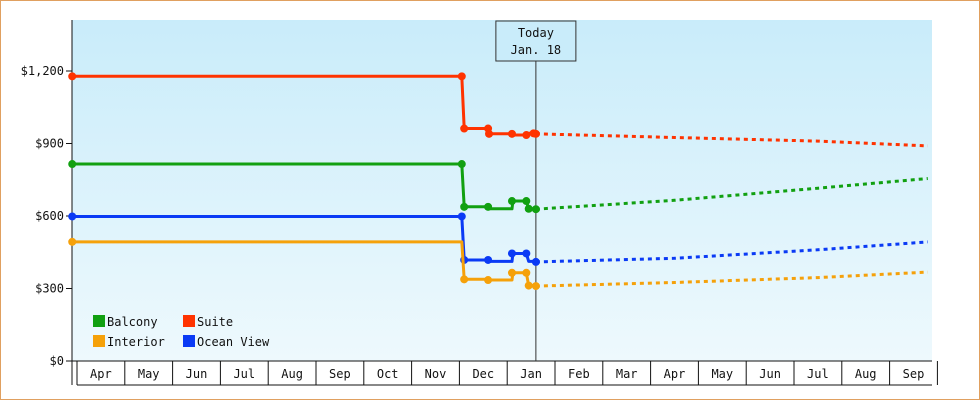  I want to click on y-tick-label: $600, so click(49, 216).